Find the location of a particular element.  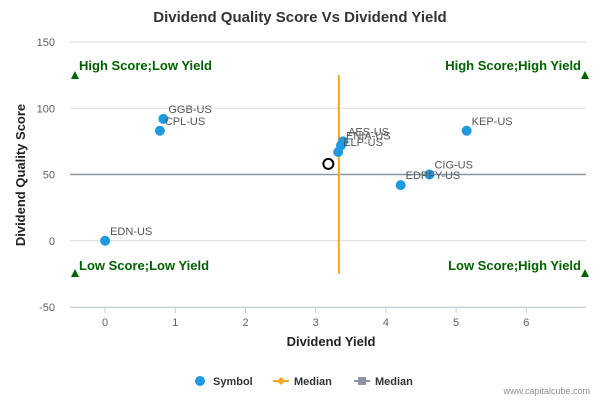

x-axis-title: Dividend Yield is located at coordinates (331, 341).